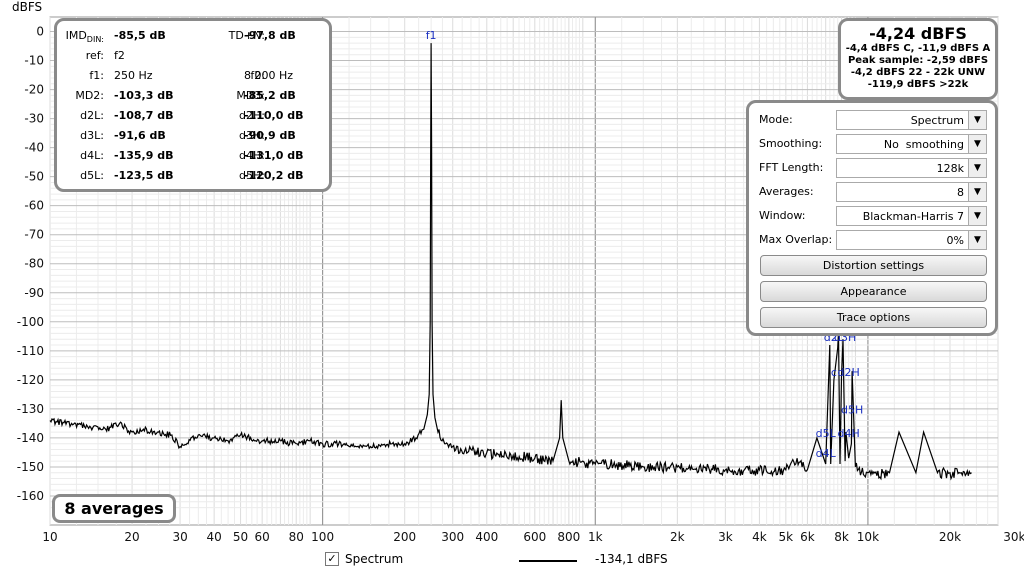  Describe the element at coordinates (950, 168) in the screenshot. I see `fft-length-value: 128k` at that location.